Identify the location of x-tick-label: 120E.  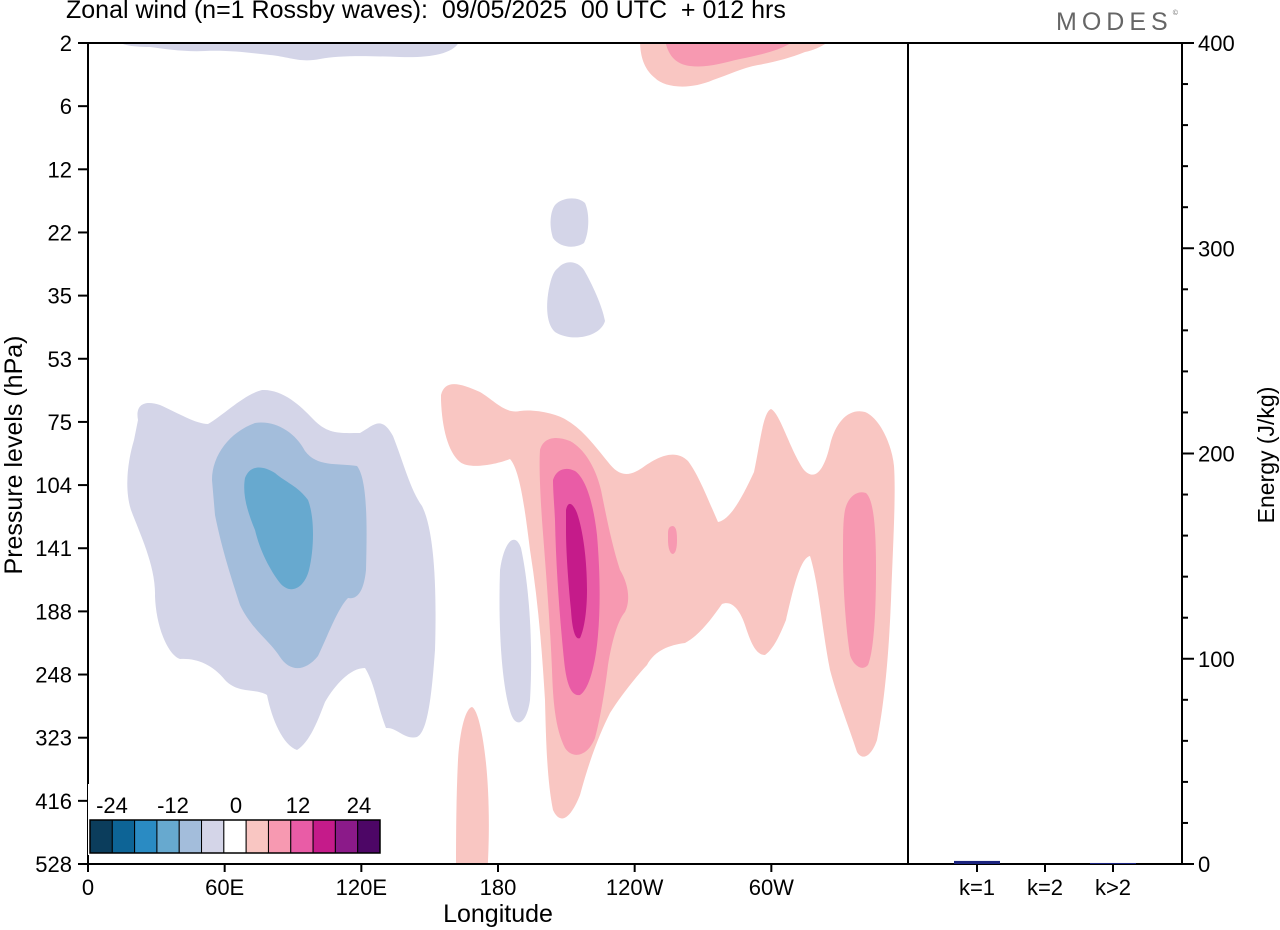
(361, 887).